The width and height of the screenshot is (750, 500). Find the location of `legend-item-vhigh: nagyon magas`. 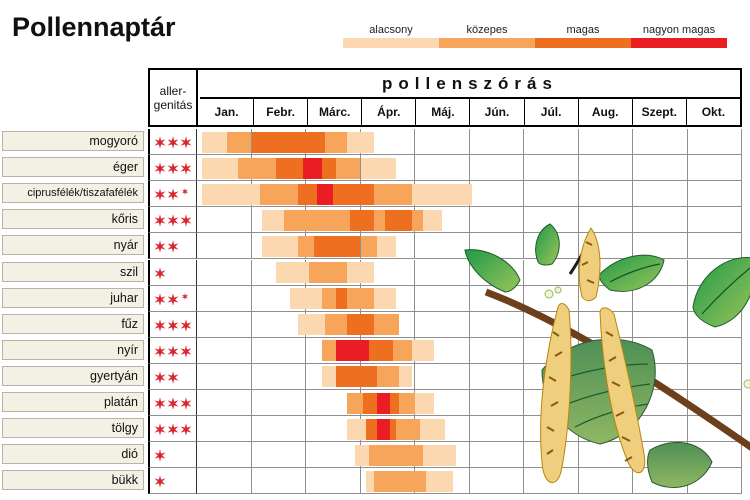

legend-item-vhigh: nagyon magas is located at coordinates (679, 36).